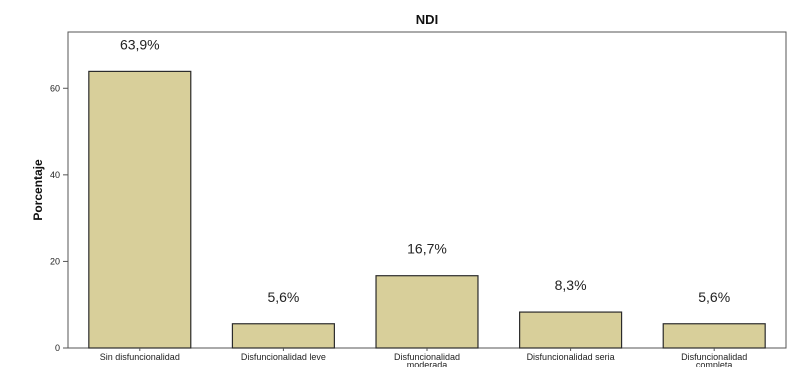  What do you see at coordinates (55, 175) in the screenshot?
I see `y-tick-label: 40` at bounding box center [55, 175].